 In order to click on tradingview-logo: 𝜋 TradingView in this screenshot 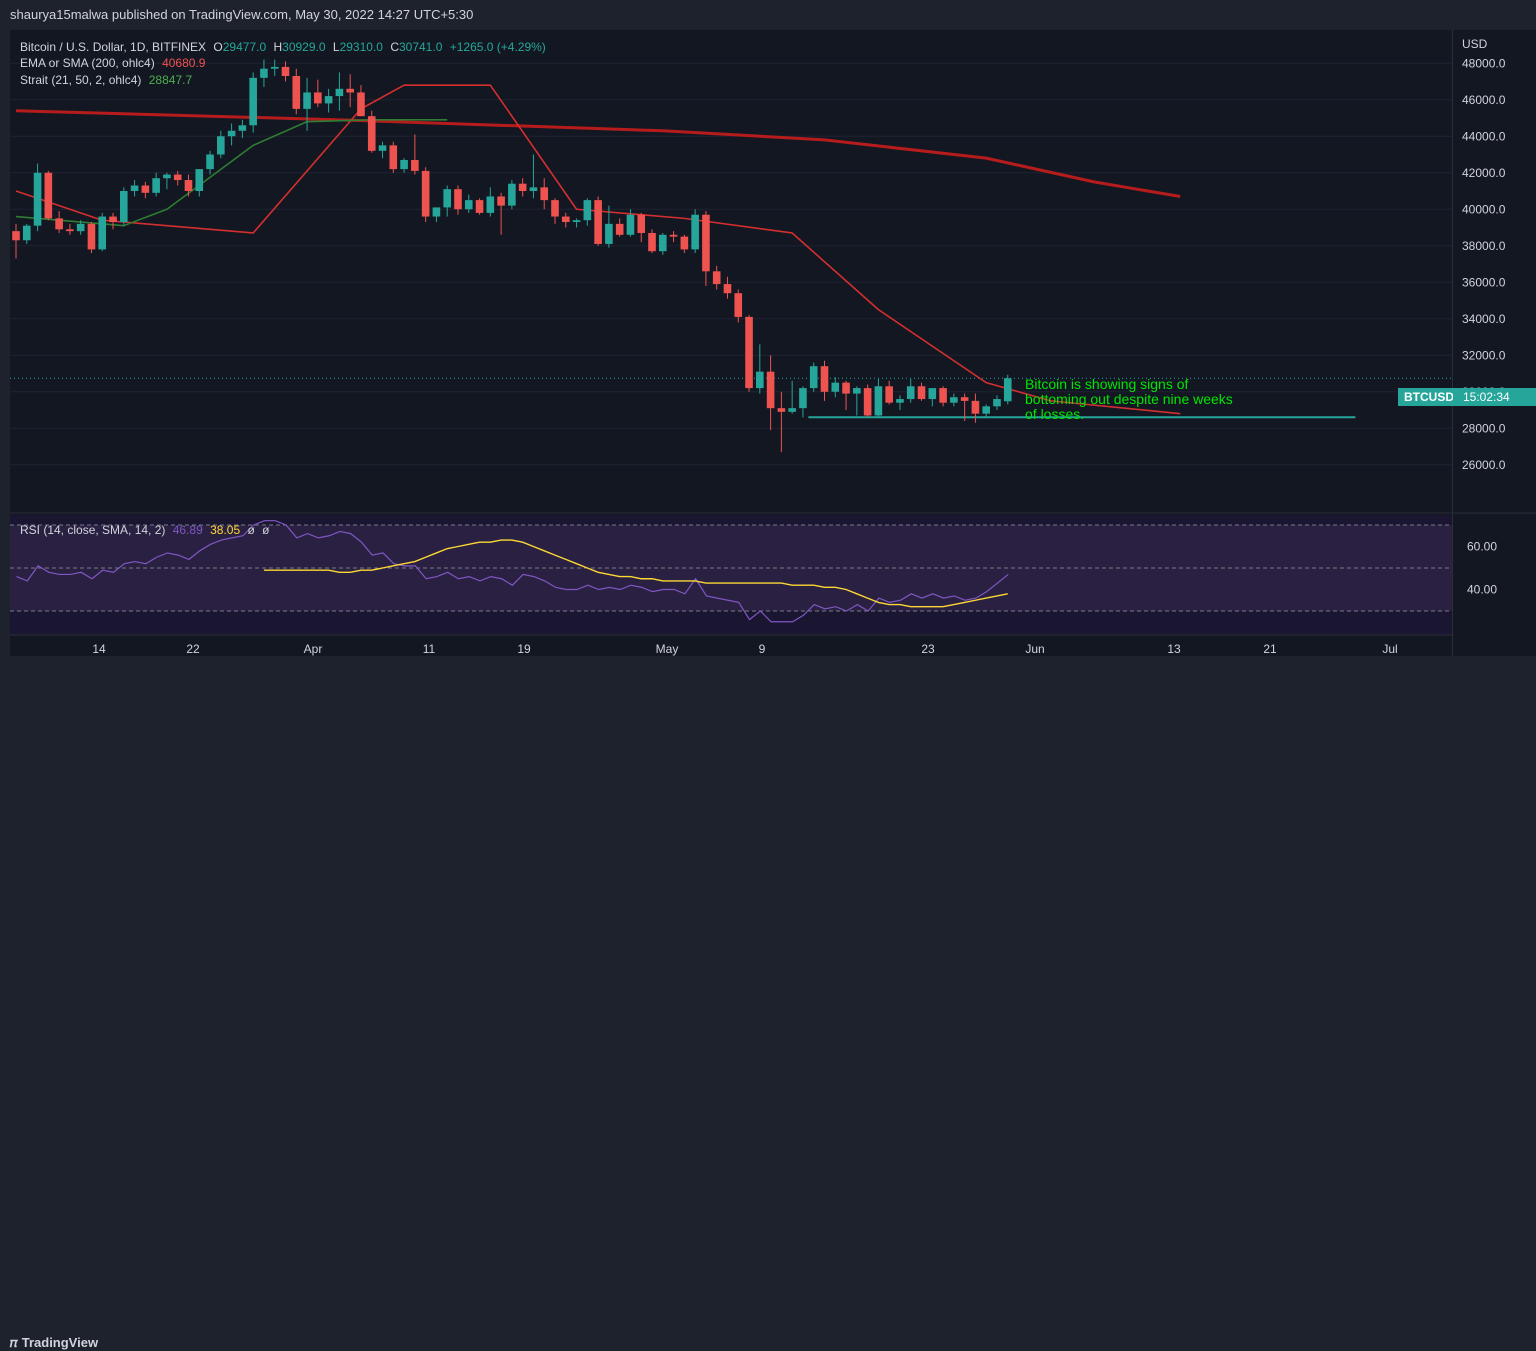, I will do `click(54, 1343)`.